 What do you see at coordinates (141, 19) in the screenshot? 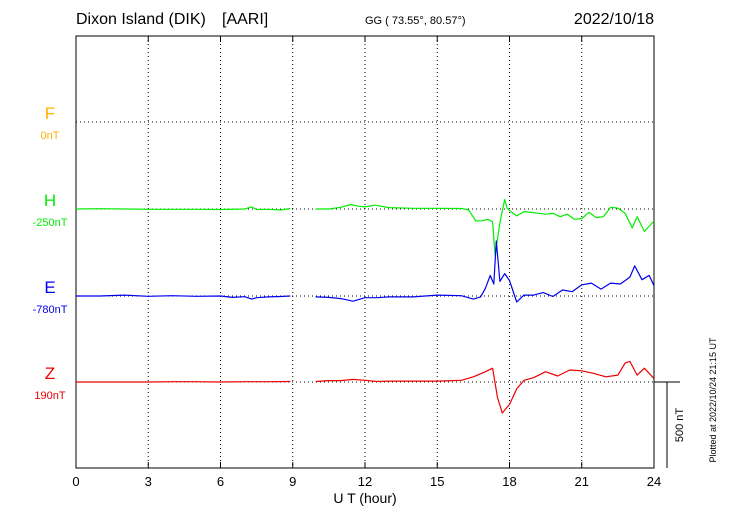
I see `station-title: Dixon Island (DIK)` at bounding box center [141, 19].